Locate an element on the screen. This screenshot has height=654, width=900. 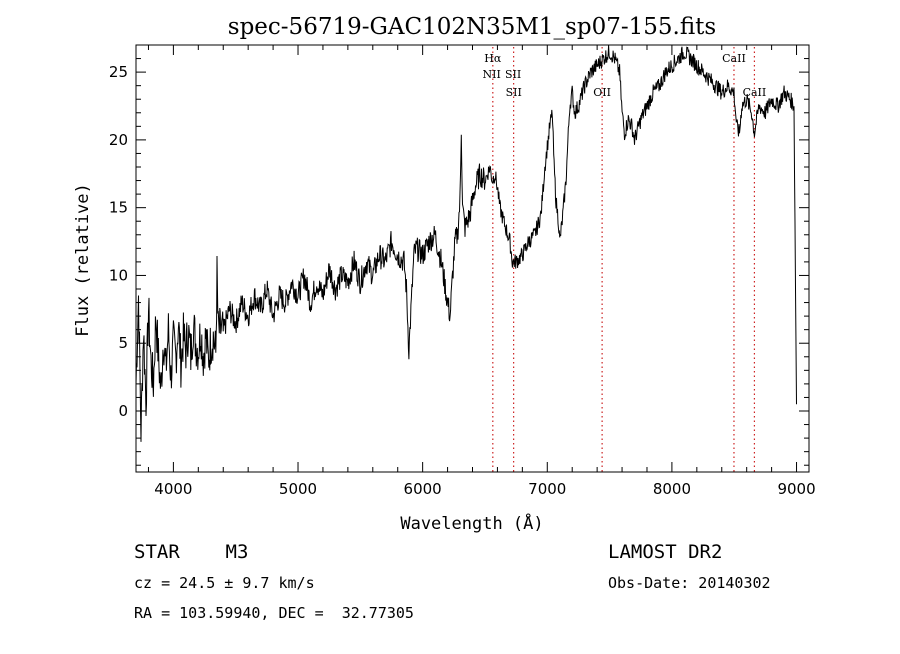
y-tick-label: 15 is located at coordinates (118, 208).